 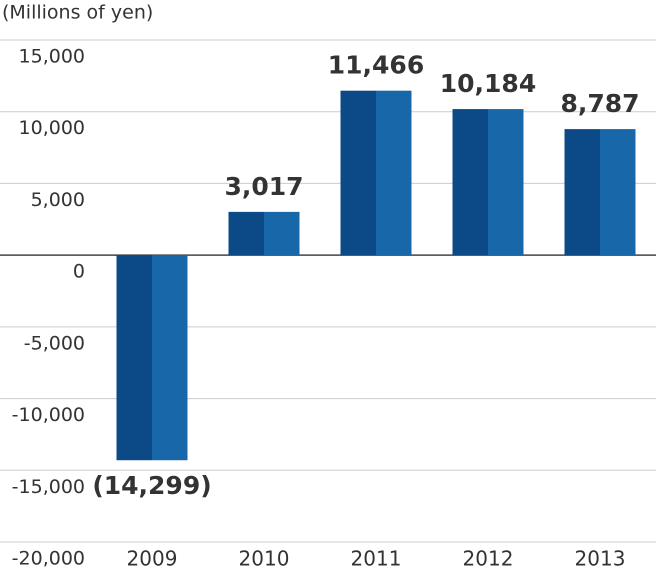 What do you see at coordinates (152, 559) in the screenshot?
I see `x-tick-label: 2009` at bounding box center [152, 559].